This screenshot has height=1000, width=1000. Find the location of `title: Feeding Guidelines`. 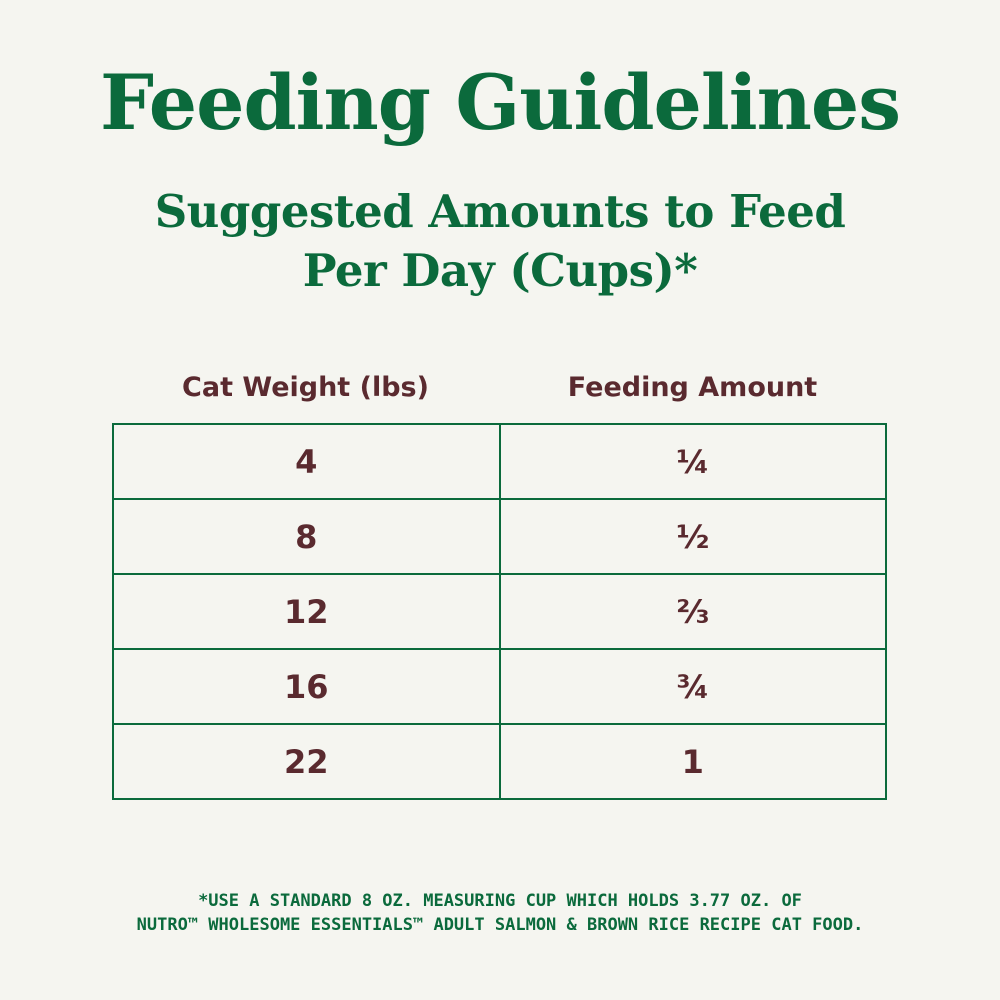

title: Feeding Guidelines is located at coordinates (500, 102).